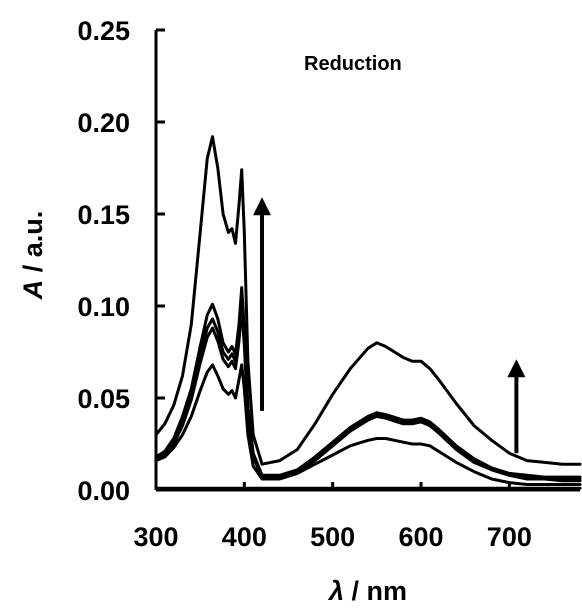 This screenshot has height=612, width=582. What do you see at coordinates (420, 537) in the screenshot?
I see `x-tick-label: 600` at bounding box center [420, 537].